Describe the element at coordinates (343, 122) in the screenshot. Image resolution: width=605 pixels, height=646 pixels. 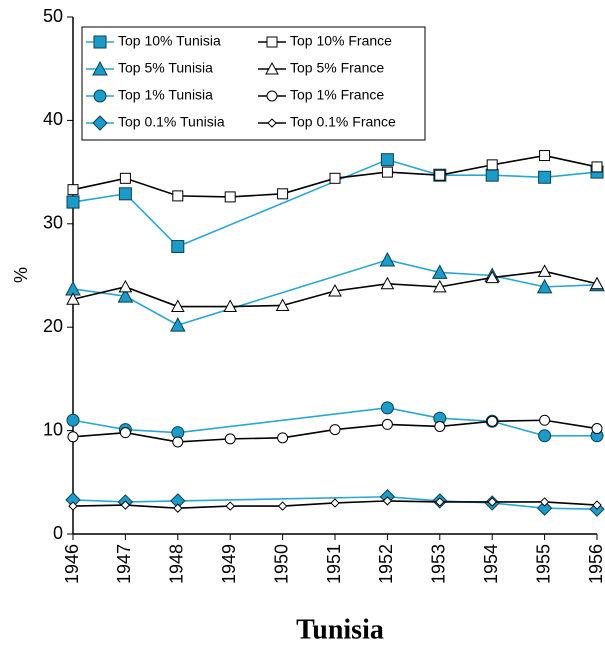
I see `legend-label: Top 0.1% France` at that location.